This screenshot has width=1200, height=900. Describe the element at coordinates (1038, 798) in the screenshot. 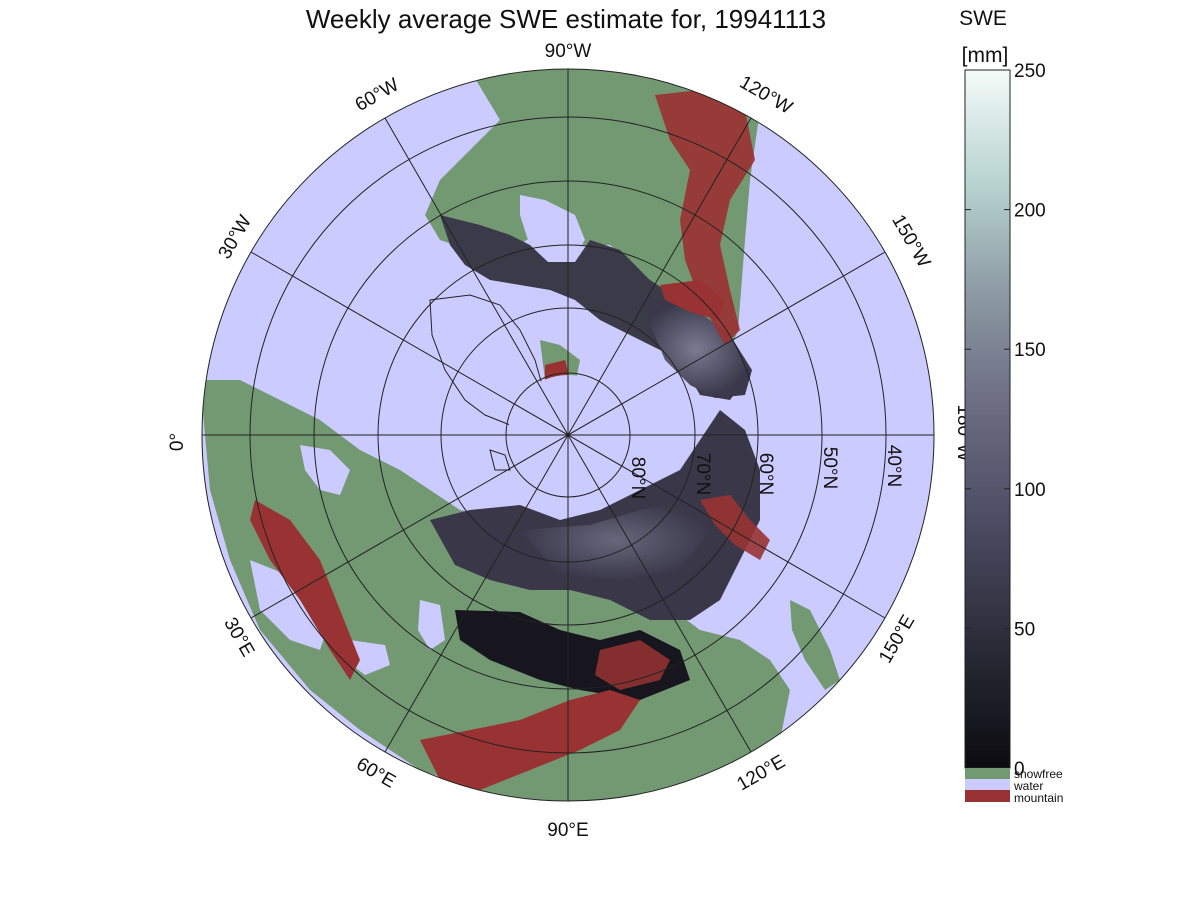

I see `category-label-mountain: mountain` at that location.